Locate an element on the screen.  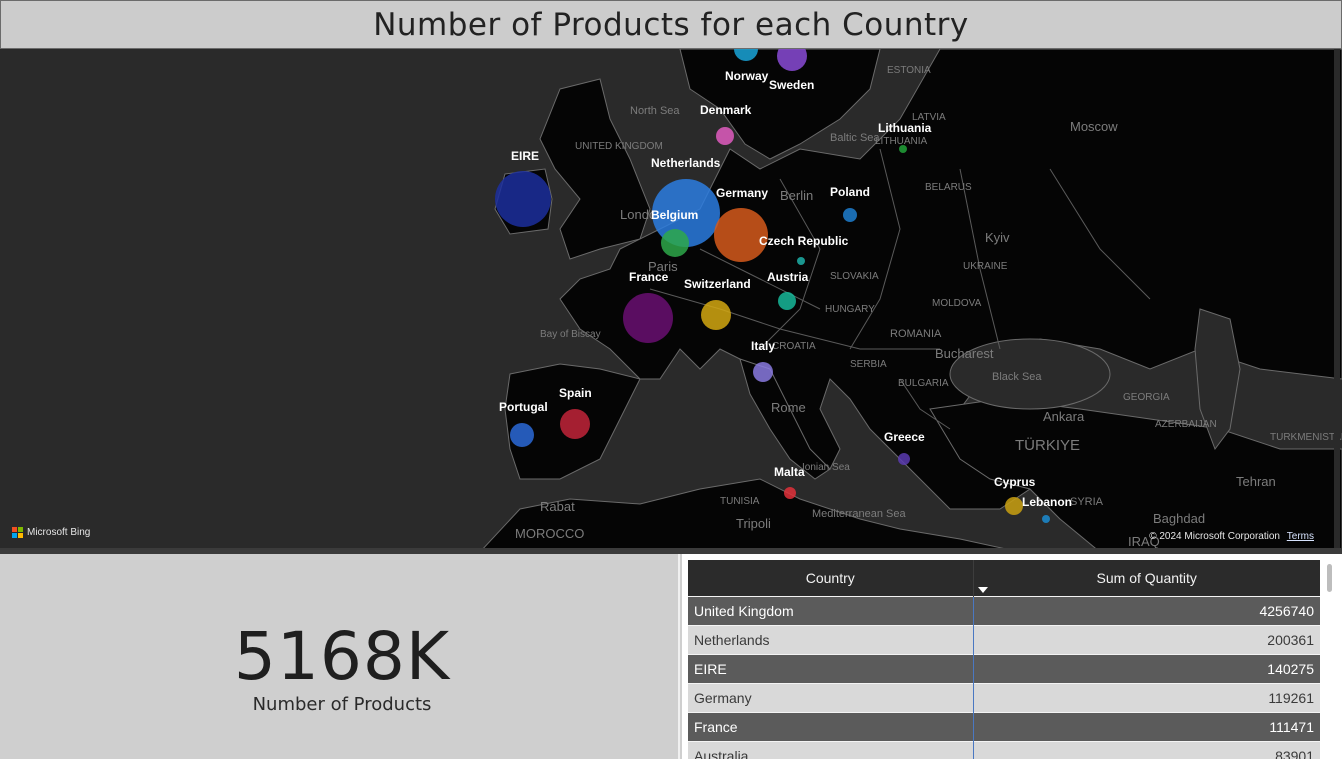
table-scrollbar is located at coordinates (1329, 578).